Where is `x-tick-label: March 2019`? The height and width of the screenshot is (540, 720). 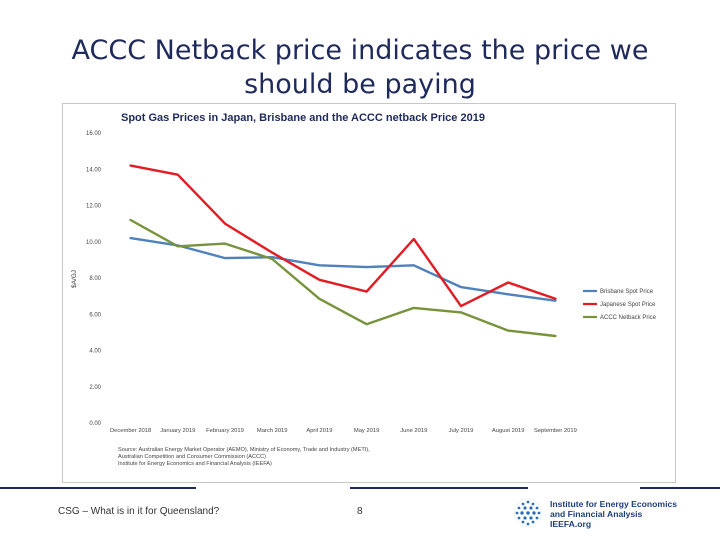
x-tick-label: March 2019 is located at coordinates (272, 431).